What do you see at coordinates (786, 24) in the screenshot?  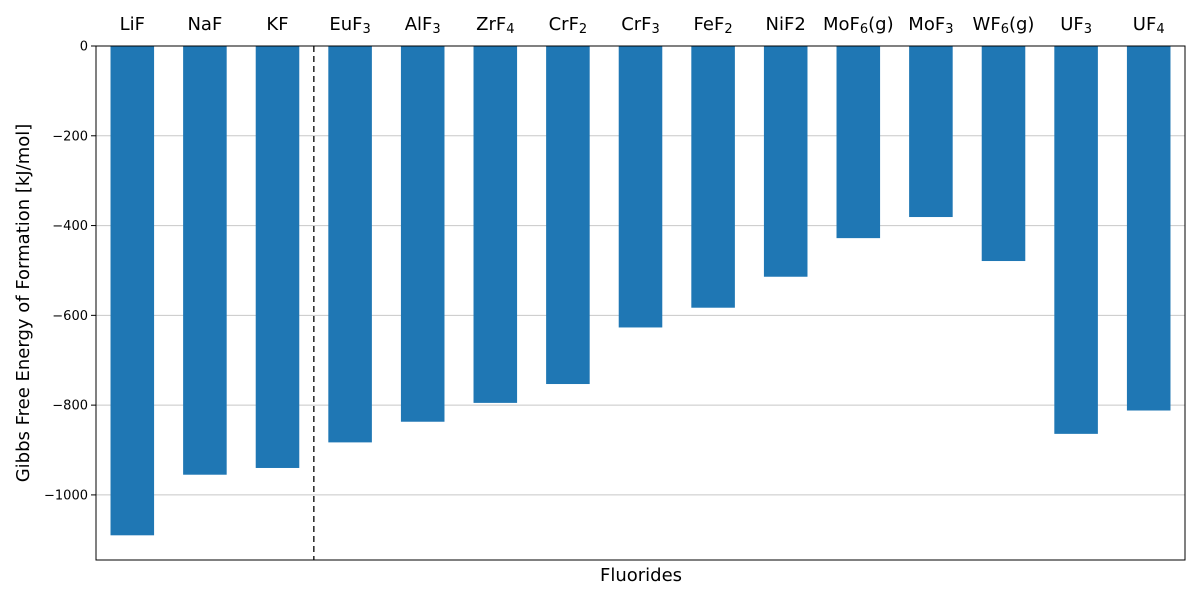 I see `category-label-9: NiF2` at bounding box center [786, 24].